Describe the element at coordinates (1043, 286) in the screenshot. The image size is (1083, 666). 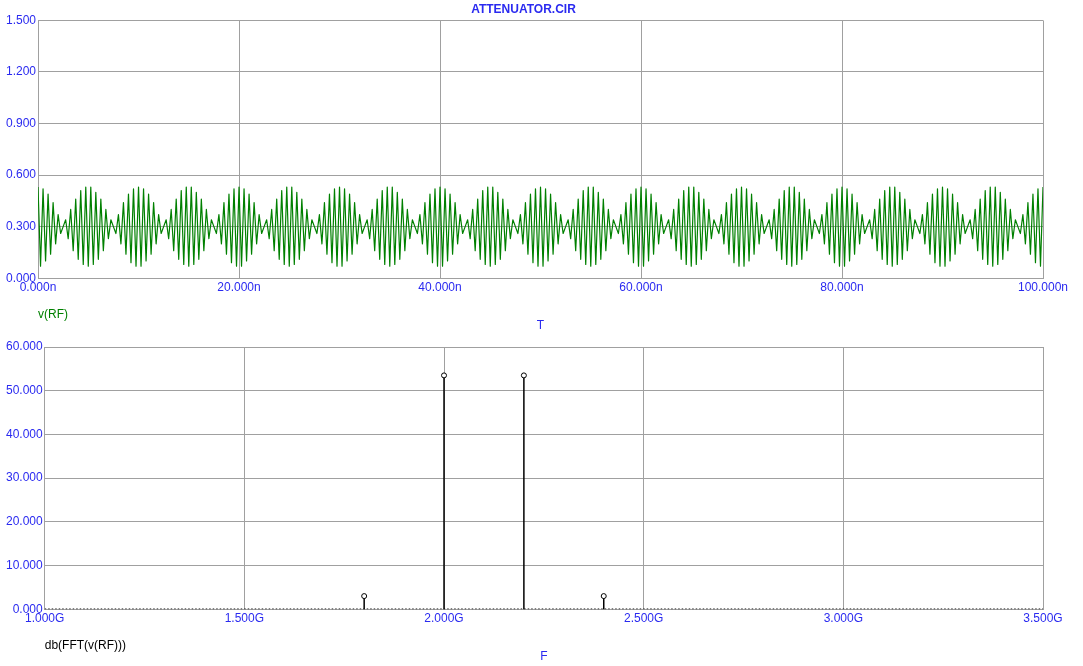
I see `x-tick-label: 100.000n` at that location.